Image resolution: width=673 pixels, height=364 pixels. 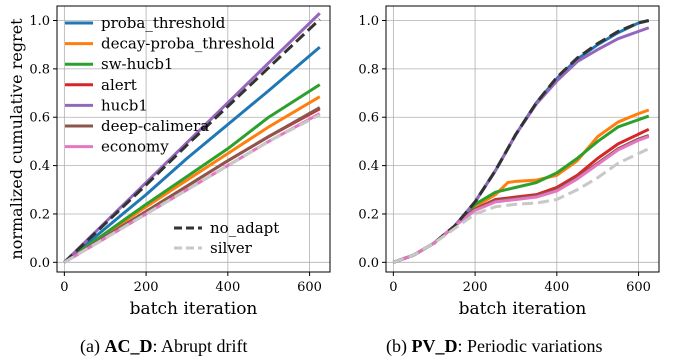 What do you see at coordinates (188, 44) in the screenshot?
I see `legend-label-decay-proba_threshold: decay-proba_threshold` at bounding box center [188, 44].